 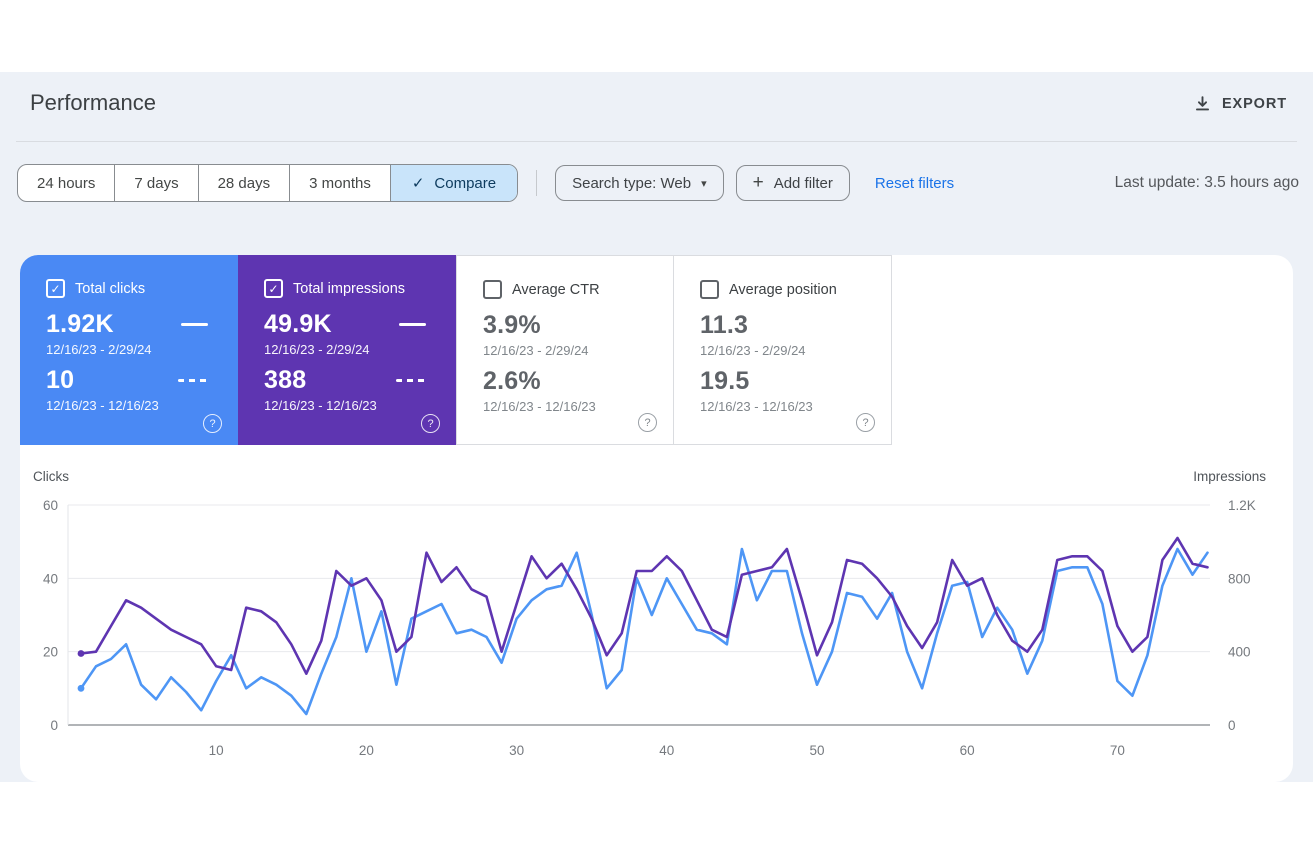 What do you see at coordinates (285, 380) in the screenshot?
I see `previous-value: 388` at bounding box center [285, 380].